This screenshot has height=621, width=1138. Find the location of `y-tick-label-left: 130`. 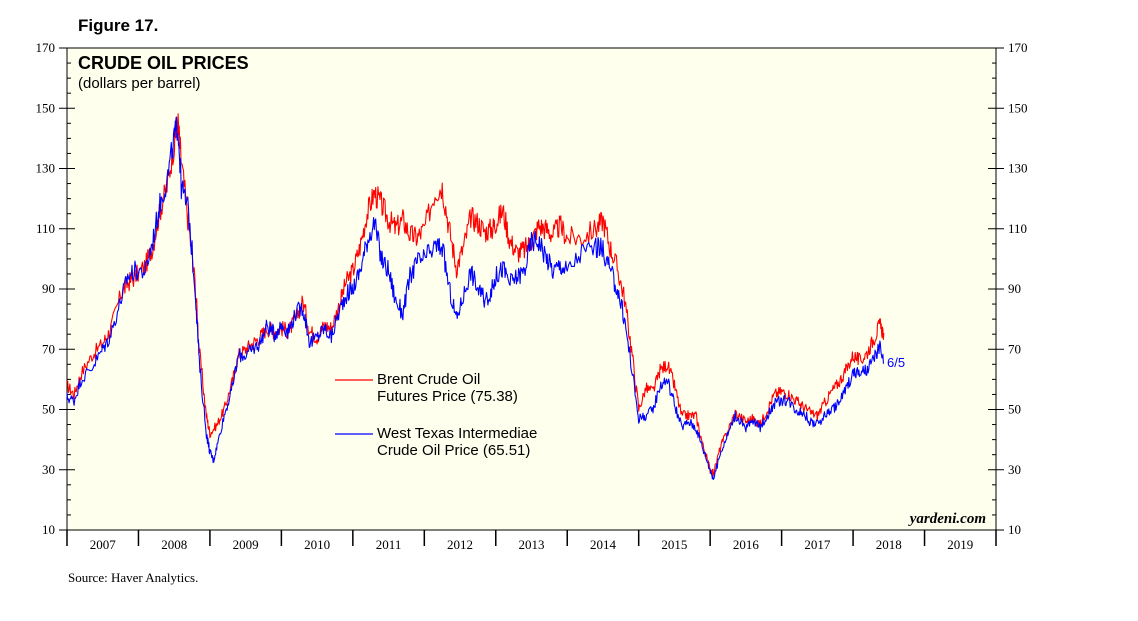

y-tick-label-left: 130 is located at coordinates (46, 168).